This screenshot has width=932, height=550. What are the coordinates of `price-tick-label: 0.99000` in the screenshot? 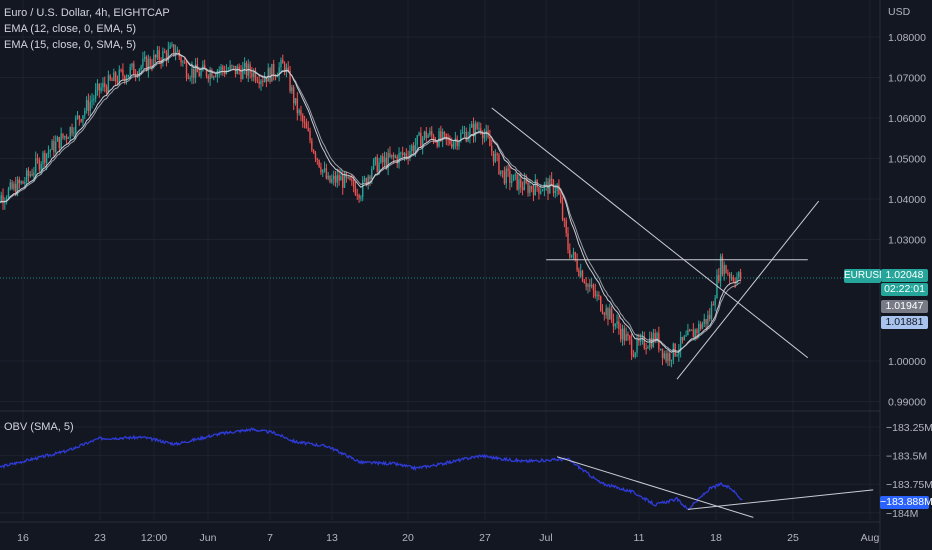 It's located at (907, 403).